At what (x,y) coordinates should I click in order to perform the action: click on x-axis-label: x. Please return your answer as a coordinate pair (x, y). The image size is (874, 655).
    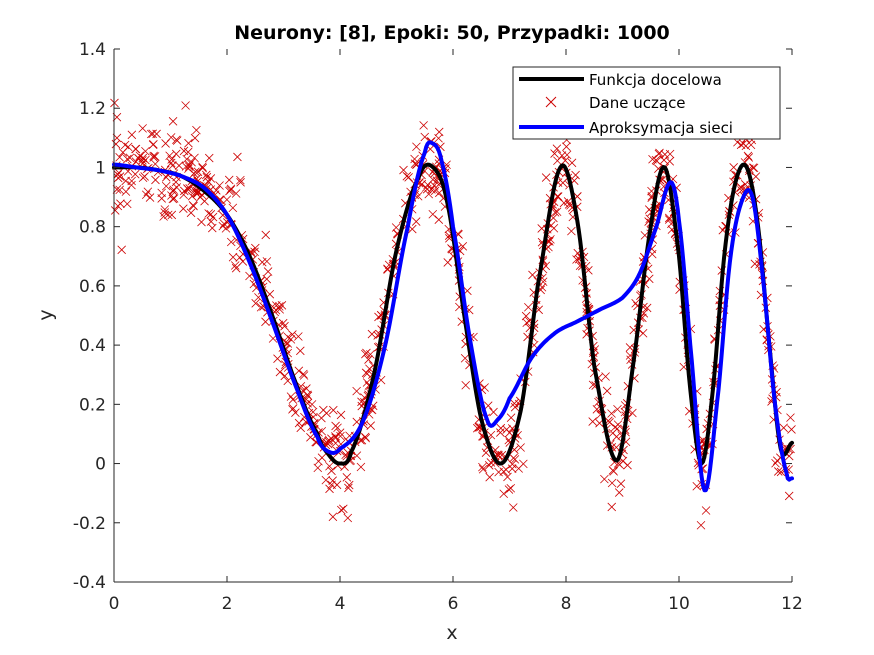
    Looking at the image, I should click on (451, 633).